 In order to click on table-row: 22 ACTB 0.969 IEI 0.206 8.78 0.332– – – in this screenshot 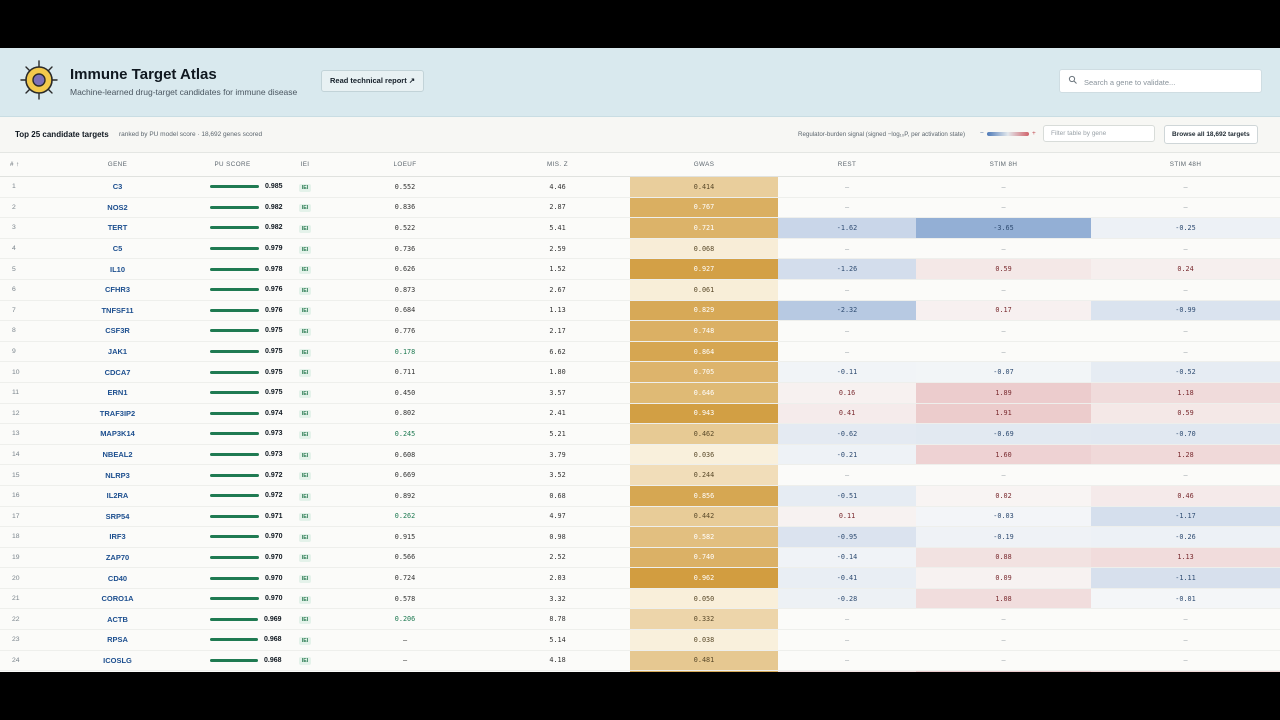, I will do `click(640, 619)`.